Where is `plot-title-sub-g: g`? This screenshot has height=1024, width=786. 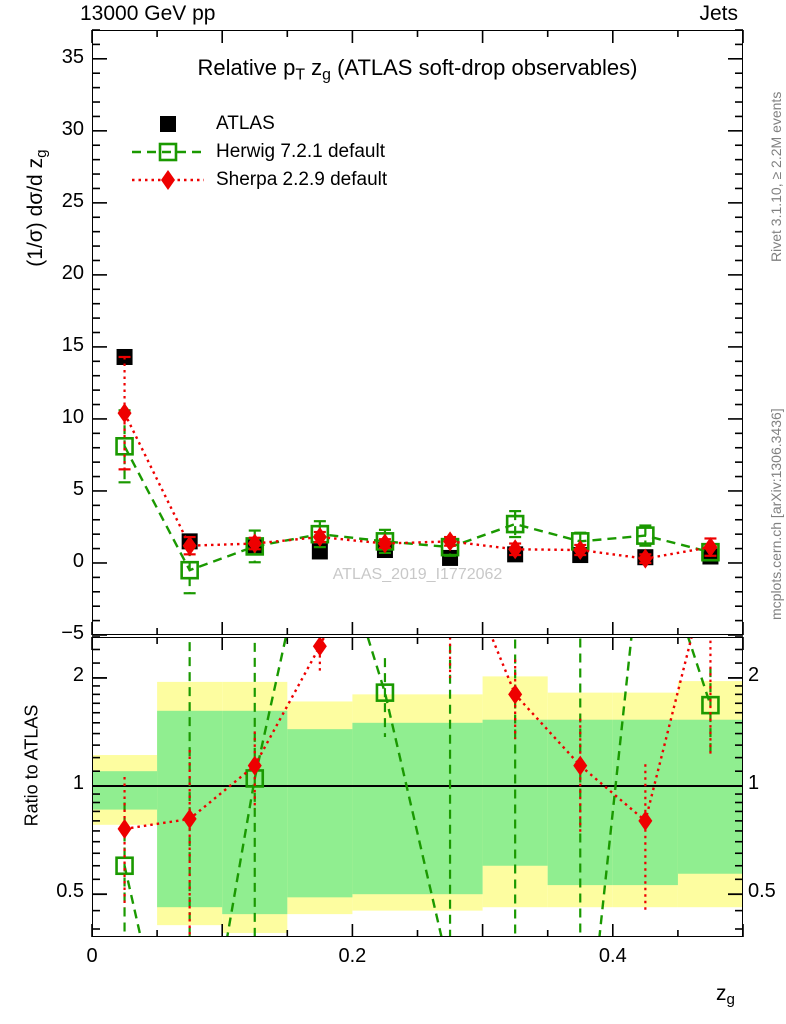 plot-title-sub-g: g is located at coordinates (326, 75).